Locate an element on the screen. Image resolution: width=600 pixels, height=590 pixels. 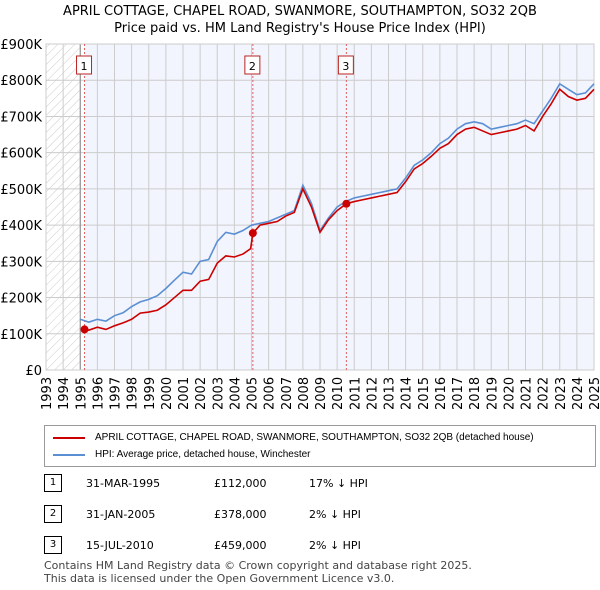
x-tick-label: 2012 is located at coordinates (372, 393).